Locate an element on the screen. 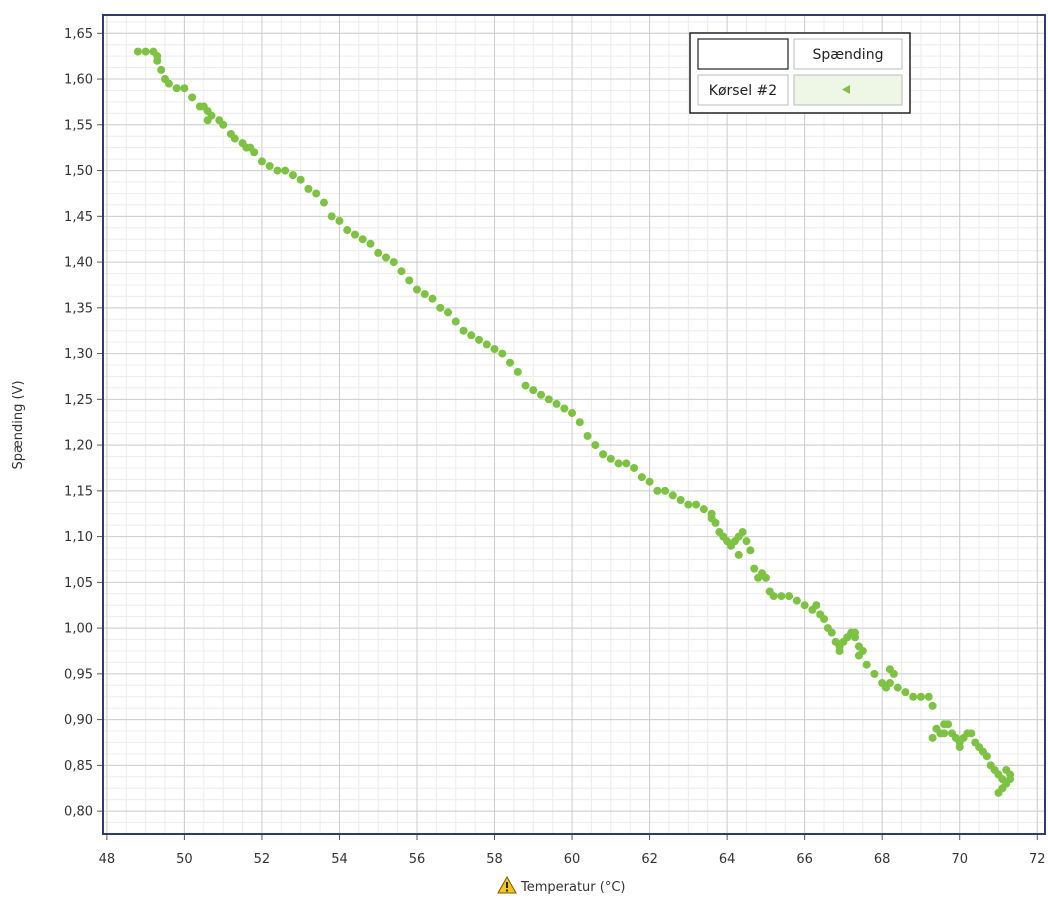 Image resolution: width=1048 pixels, height=898 pixels. y-tick-label: 0,85 is located at coordinates (78, 766).